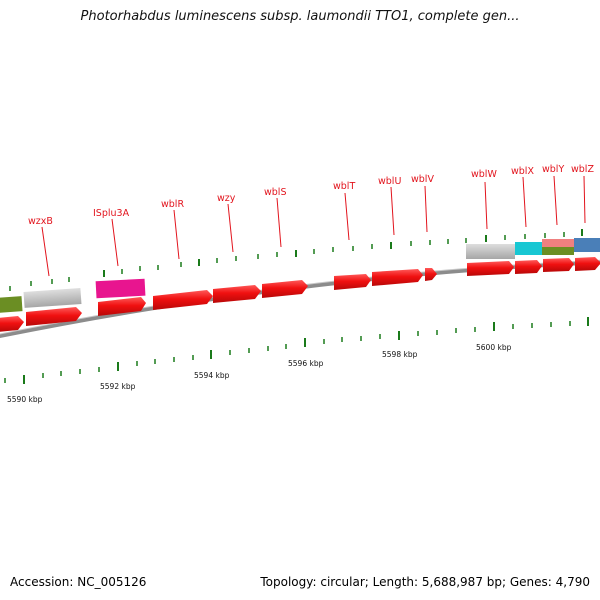  What do you see at coordinates (400, 354) in the screenshot?
I see `kbp-label: 5598 kbp` at bounding box center [400, 354].